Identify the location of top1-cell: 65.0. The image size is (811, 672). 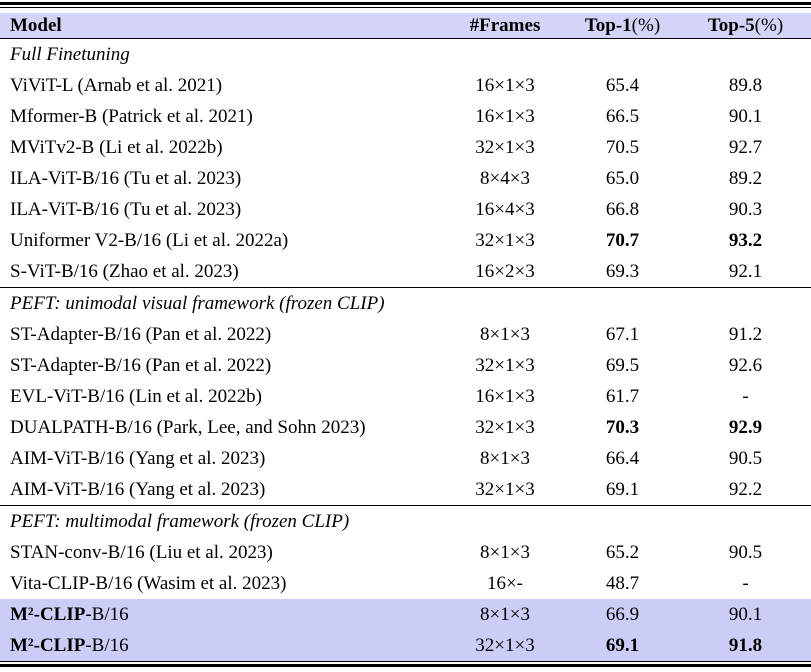
(622, 178).